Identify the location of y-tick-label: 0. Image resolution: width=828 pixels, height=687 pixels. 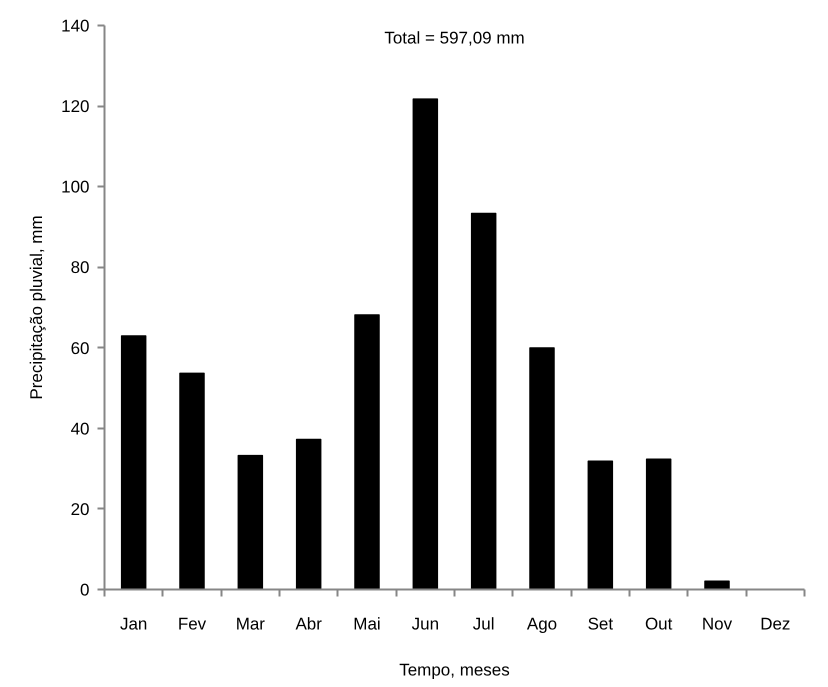
(85, 590).